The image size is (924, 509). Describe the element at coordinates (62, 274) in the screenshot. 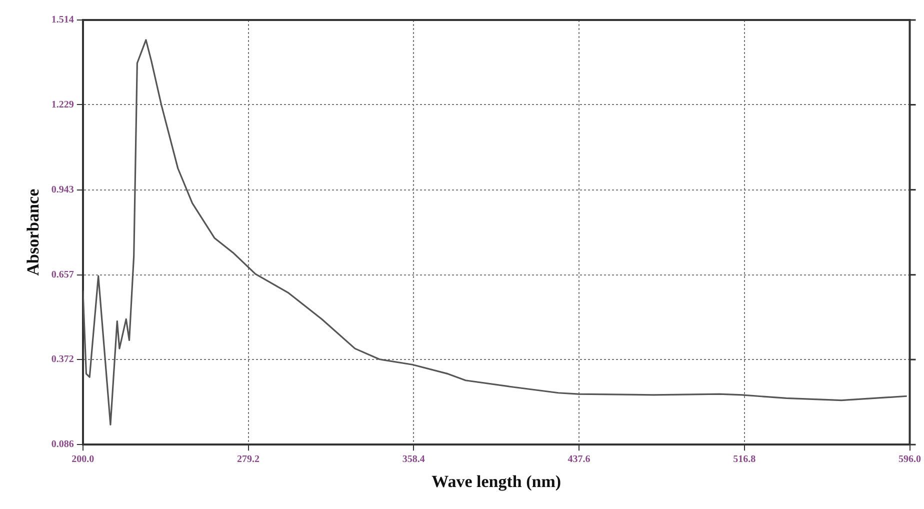

I see `y-tick-label: 0.657` at that location.